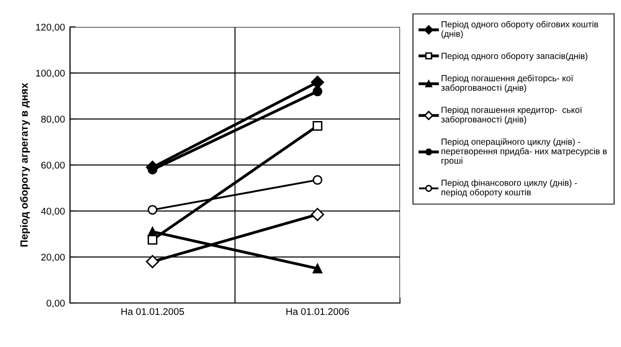  I want to click on y-tick-label: 20,00, so click(53, 258).